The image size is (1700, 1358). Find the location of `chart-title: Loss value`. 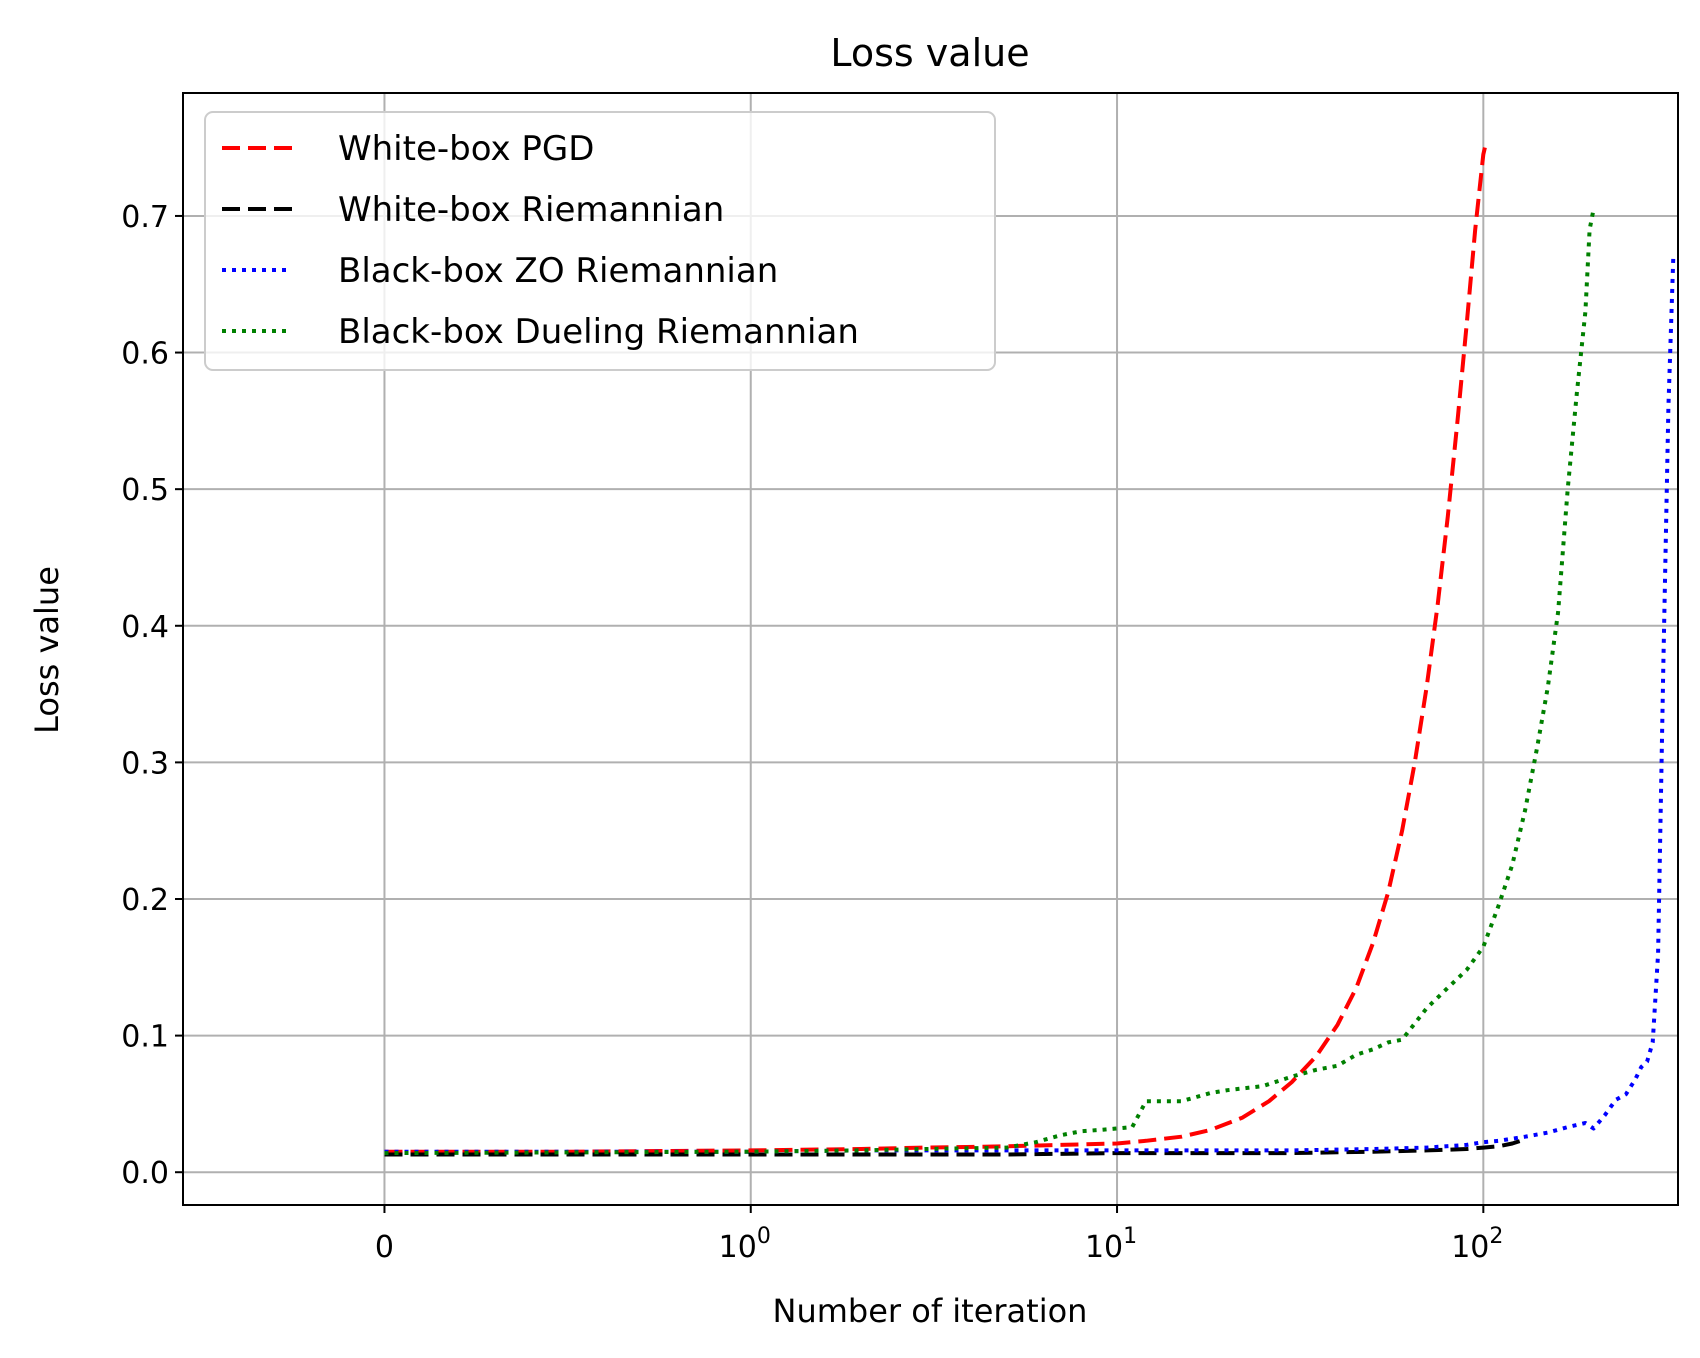

chart-title: Loss value is located at coordinates (929, 53).